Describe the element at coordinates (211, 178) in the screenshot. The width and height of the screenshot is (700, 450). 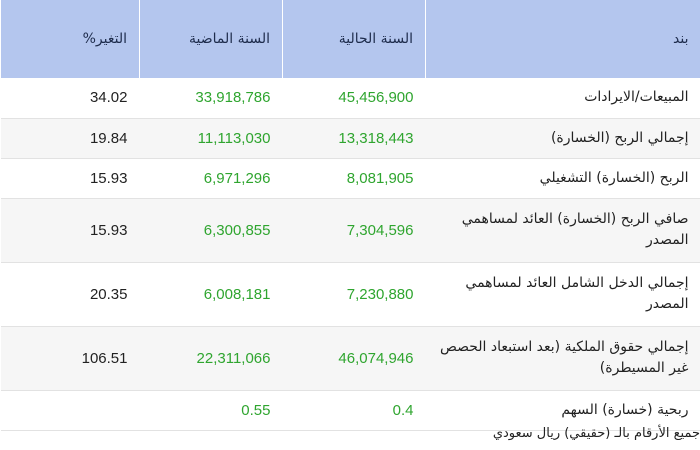
I see `row-last-value: 6,971,296` at that location.